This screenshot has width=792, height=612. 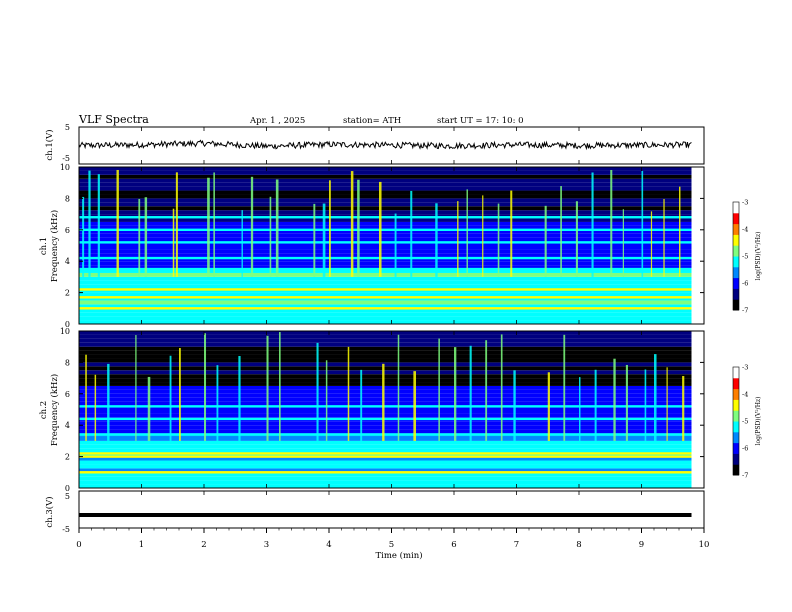 I want to click on time-axis-tick-label: 1, so click(x=141, y=545).